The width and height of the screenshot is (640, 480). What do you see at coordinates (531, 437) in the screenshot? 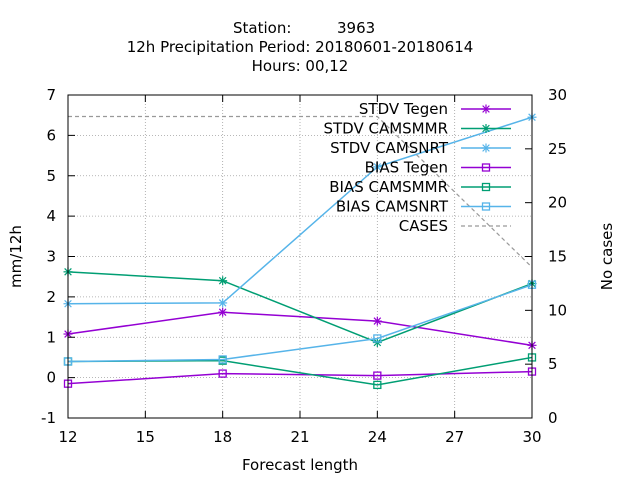
I see `x-tick-label: 30` at bounding box center [531, 437].